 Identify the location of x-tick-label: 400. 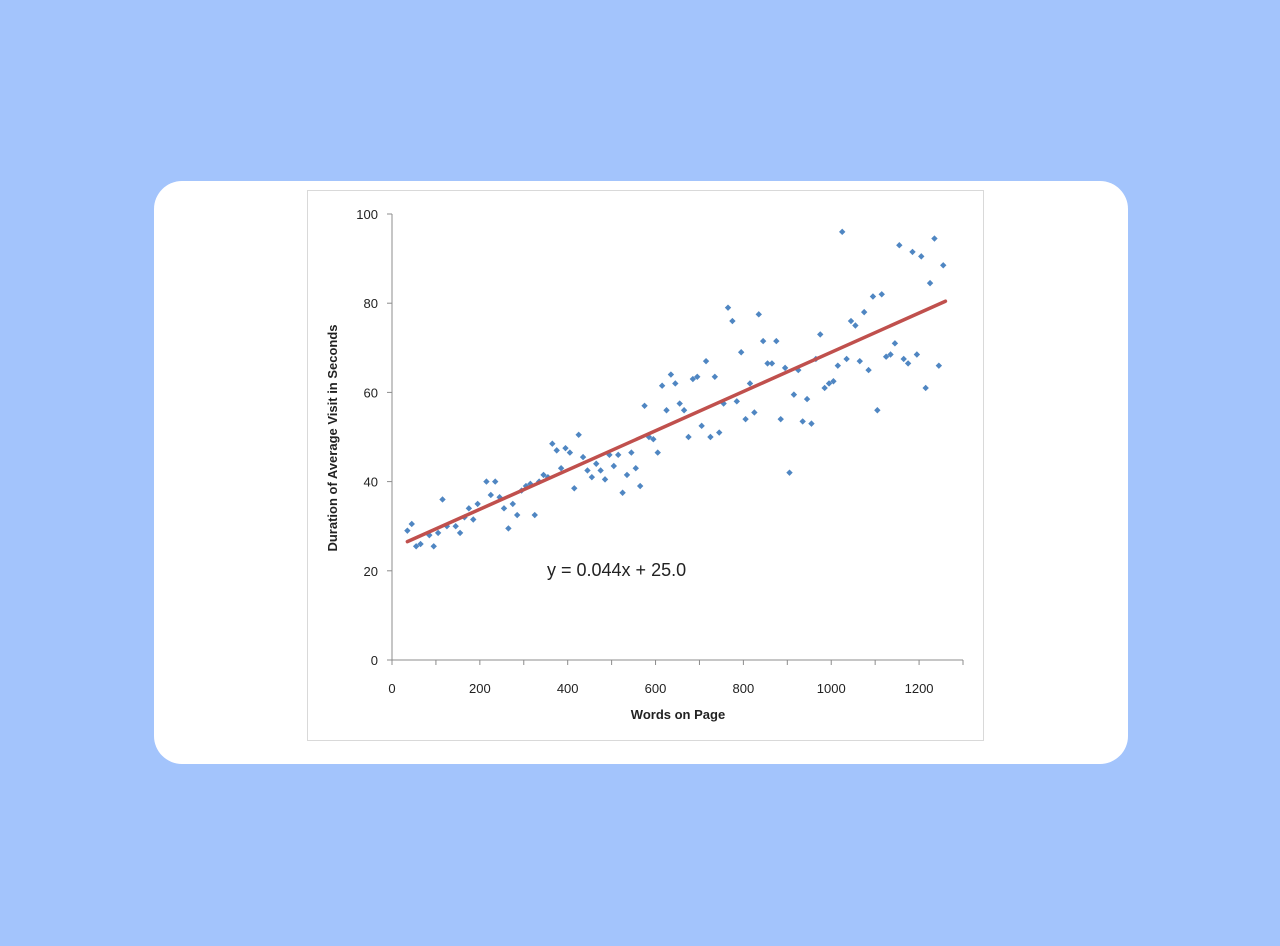
(568, 688).